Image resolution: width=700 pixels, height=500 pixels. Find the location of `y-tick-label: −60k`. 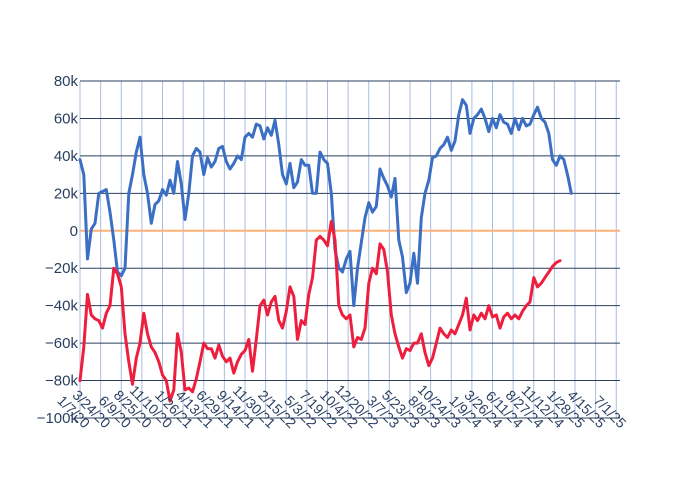

y-tick-label: −60k is located at coordinates (61, 343).